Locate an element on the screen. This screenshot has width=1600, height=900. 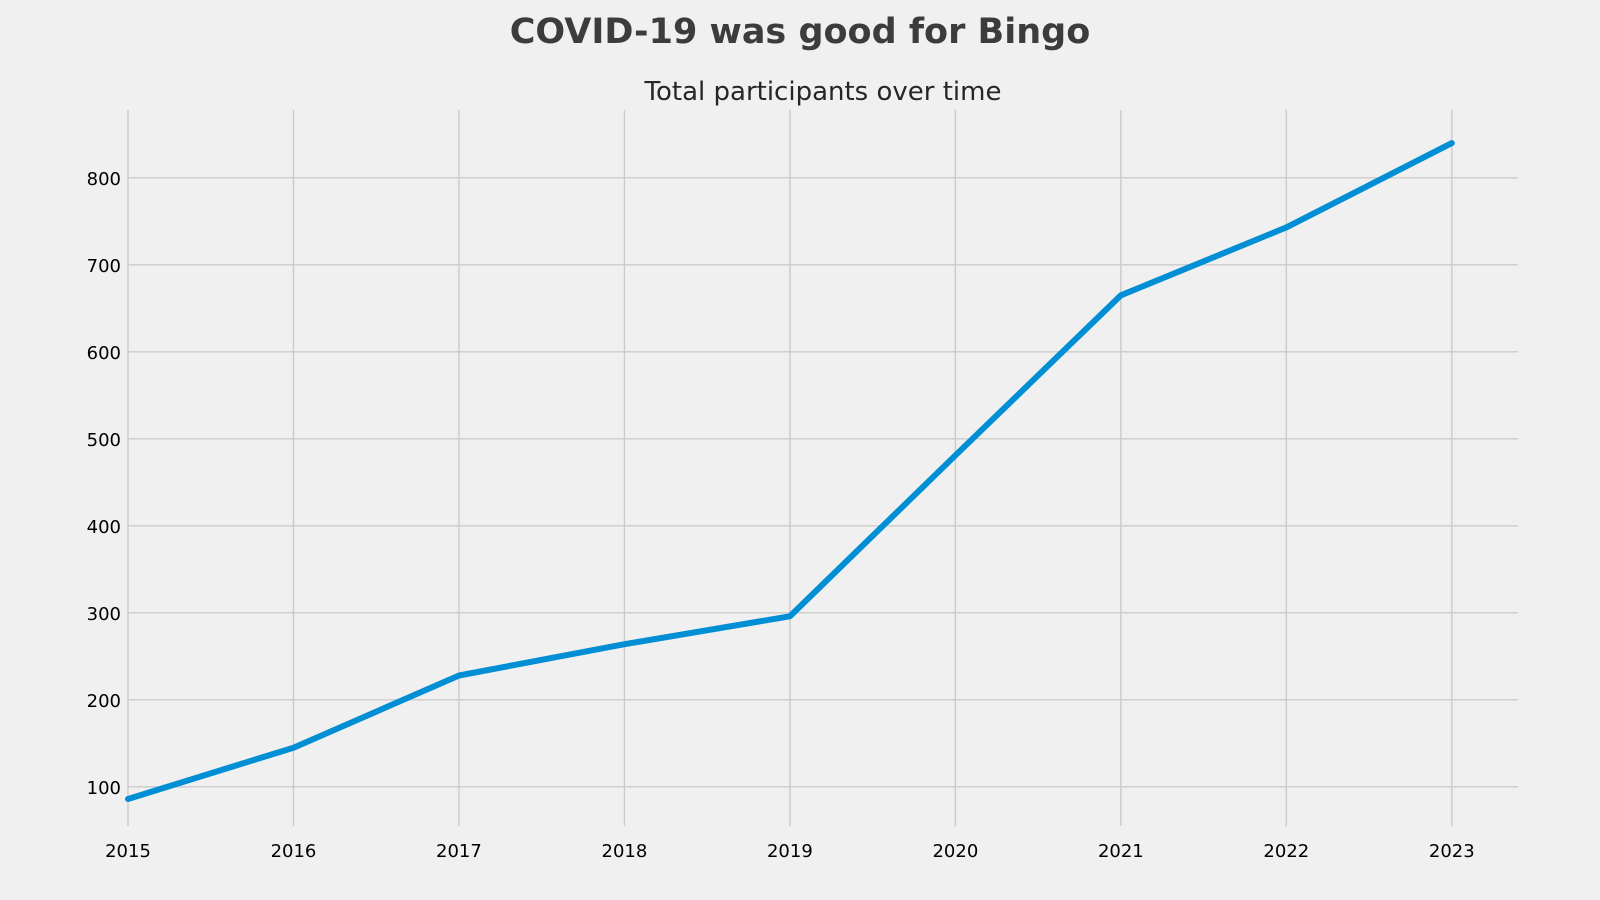
y-tick-label: 500 is located at coordinates (104, 440).